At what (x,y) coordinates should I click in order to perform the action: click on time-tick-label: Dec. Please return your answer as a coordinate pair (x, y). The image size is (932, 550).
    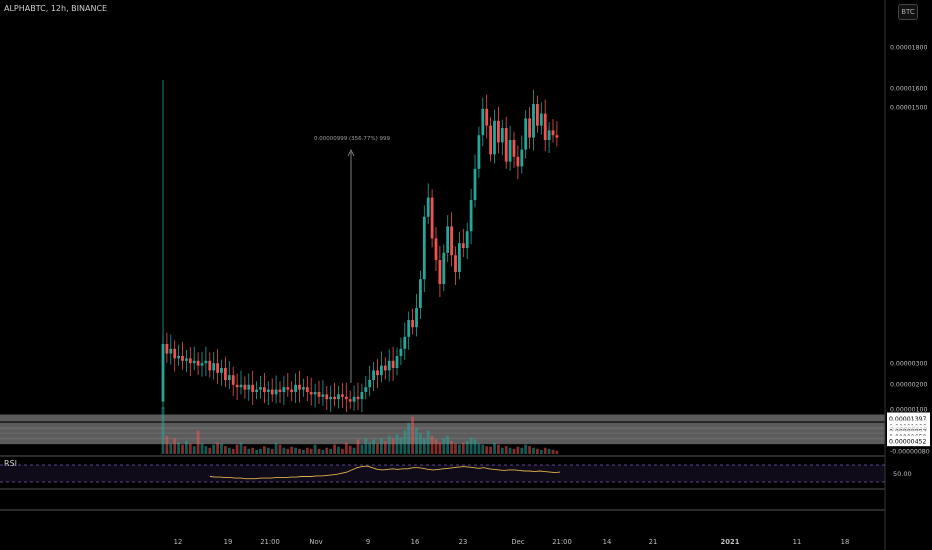
    Looking at the image, I should click on (517, 542).